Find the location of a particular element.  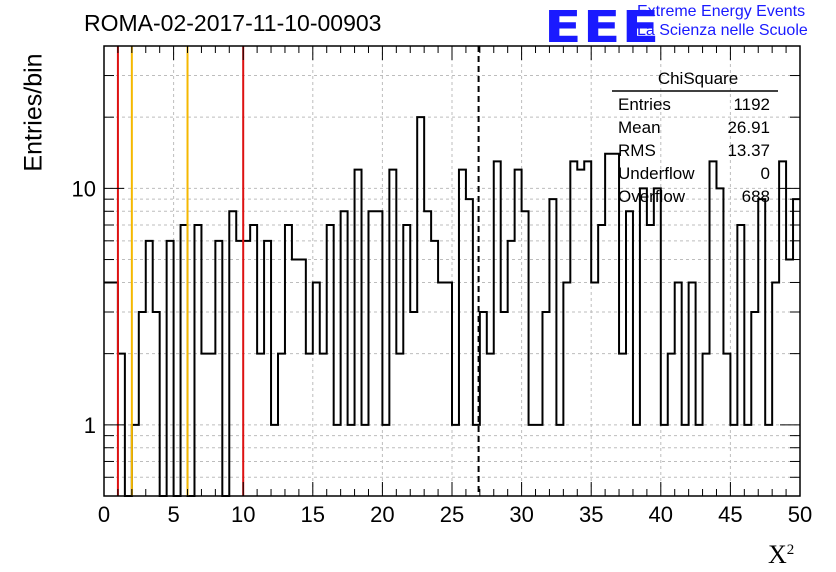

stats-row-label: Entries is located at coordinates (644, 104).